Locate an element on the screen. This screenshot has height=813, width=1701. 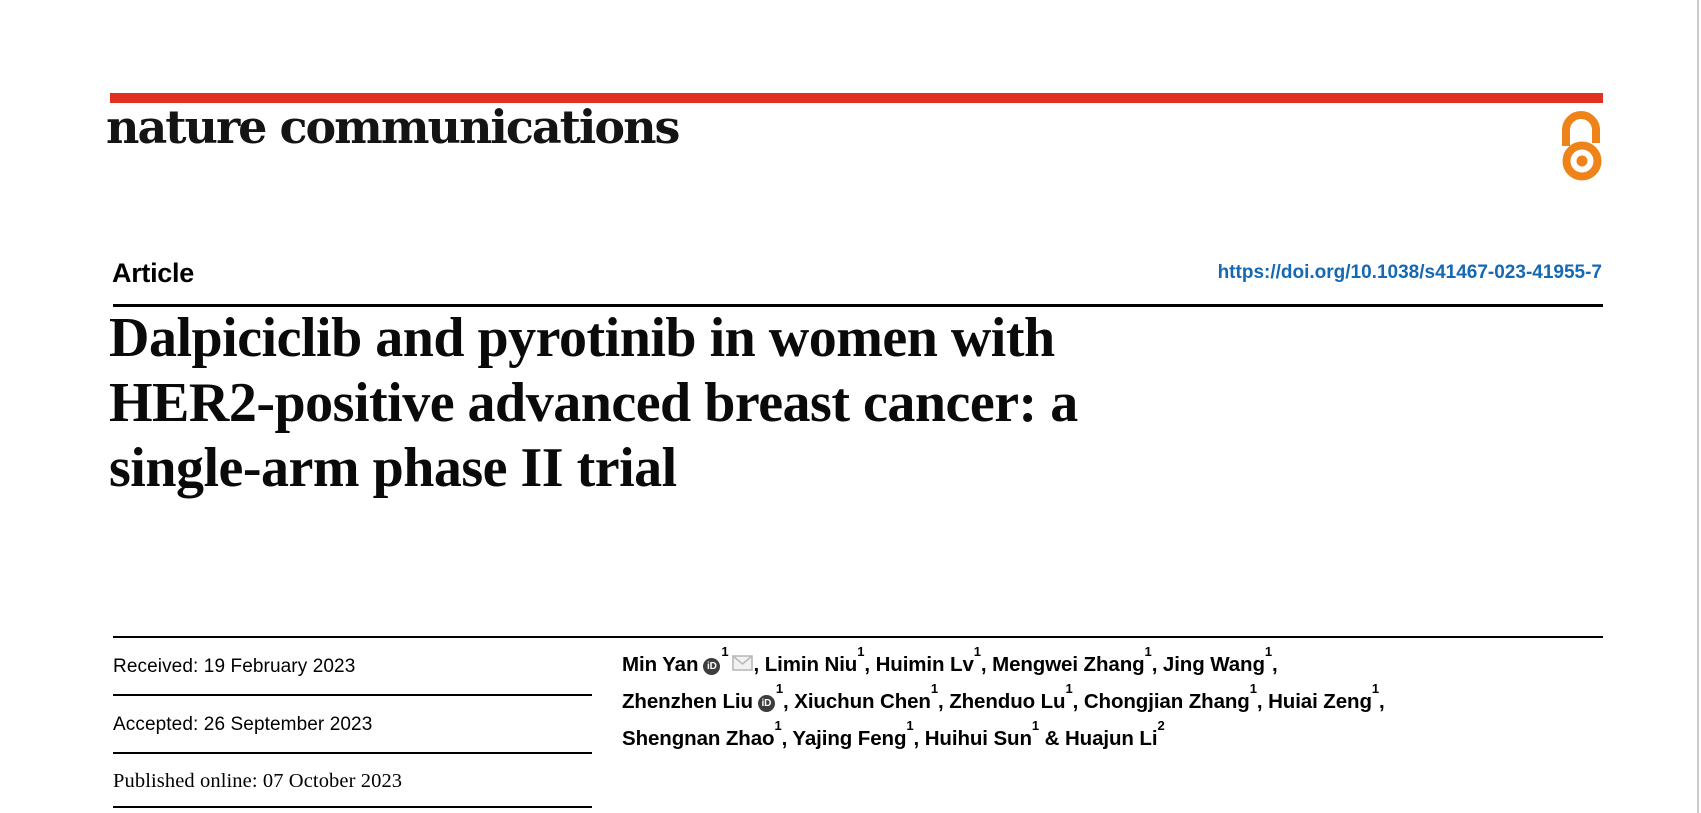
received-label: Received: is located at coordinates (156, 666).